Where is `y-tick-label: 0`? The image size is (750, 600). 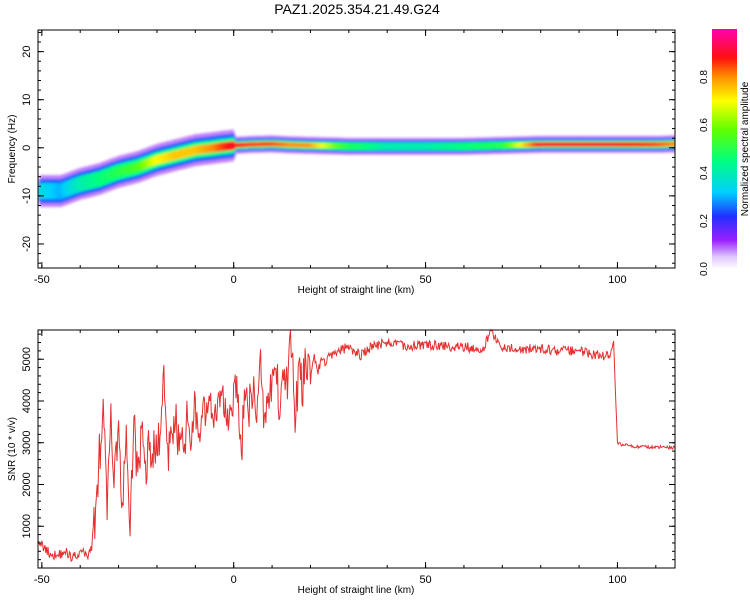
y-tick-label: 0 is located at coordinates (27, 148).